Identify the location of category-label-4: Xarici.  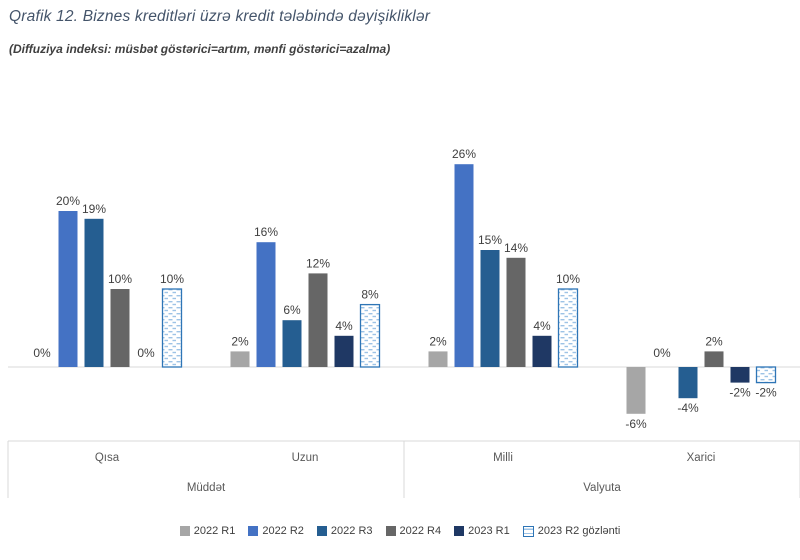
(701, 458).